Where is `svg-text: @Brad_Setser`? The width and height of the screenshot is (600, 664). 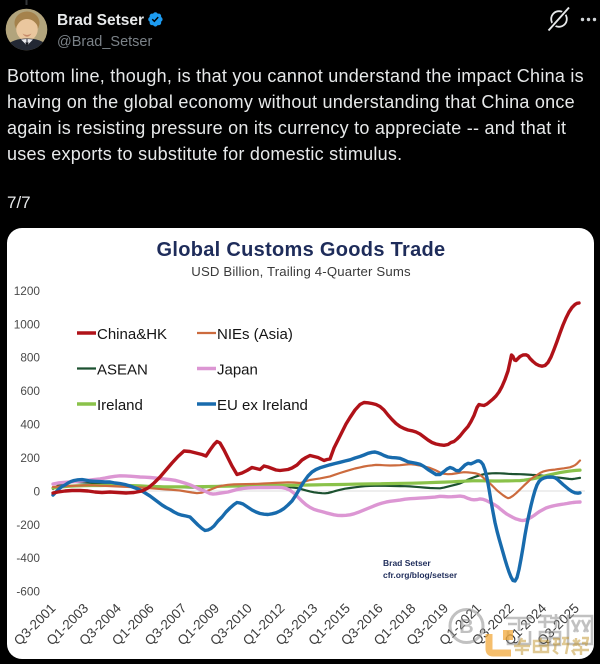
svg-text: @Brad_Setser is located at coordinates (104, 42).